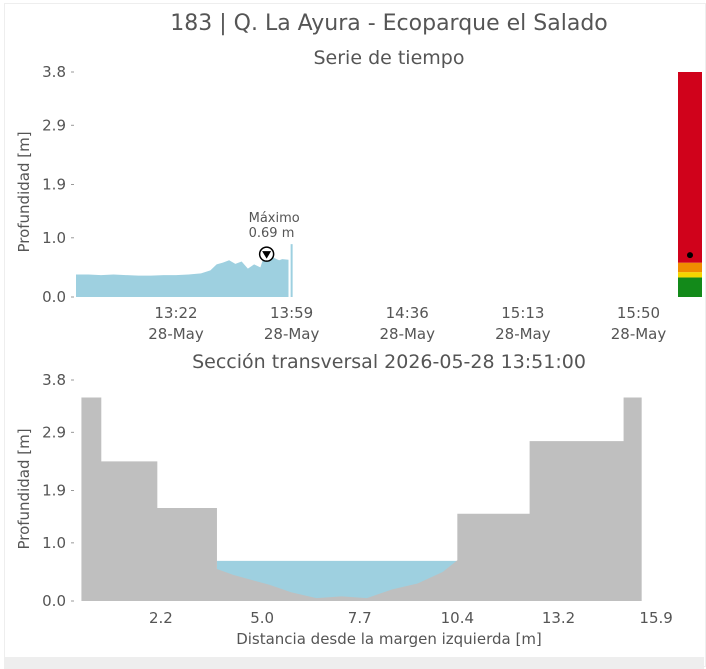 This screenshot has height=669, width=706. What do you see at coordinates (24, 191) in the screenshot?
I see `timeseries-ylabel: Profundidad [m]` at bounding box center [24, 191].